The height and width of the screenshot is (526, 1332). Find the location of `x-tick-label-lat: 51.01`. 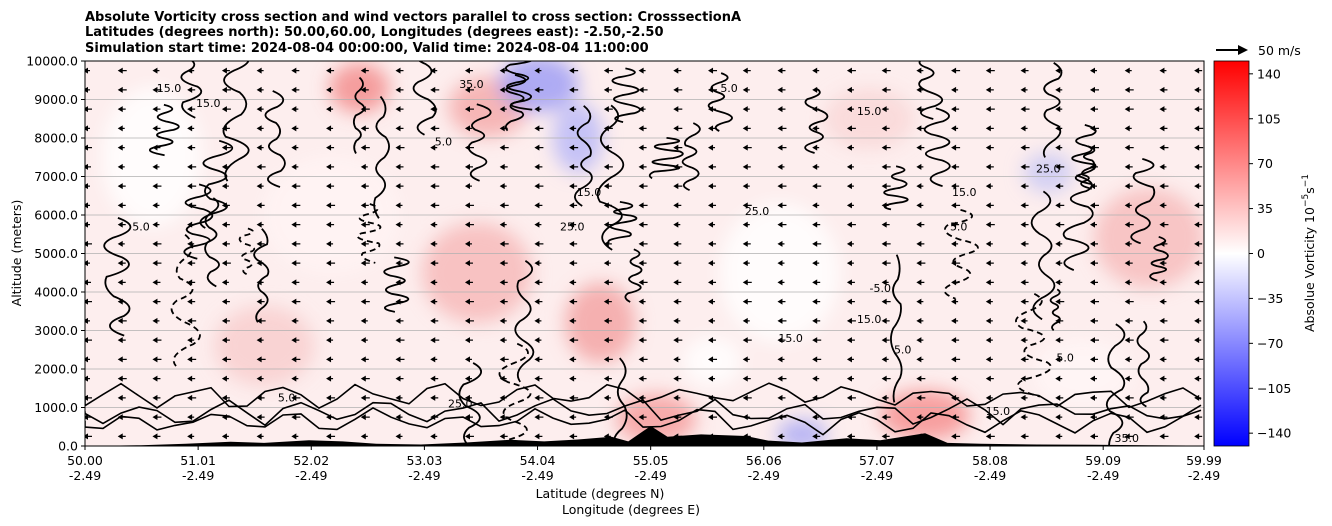

x-tick-label-lat: 51.01 is located at coordinates (198, 460).